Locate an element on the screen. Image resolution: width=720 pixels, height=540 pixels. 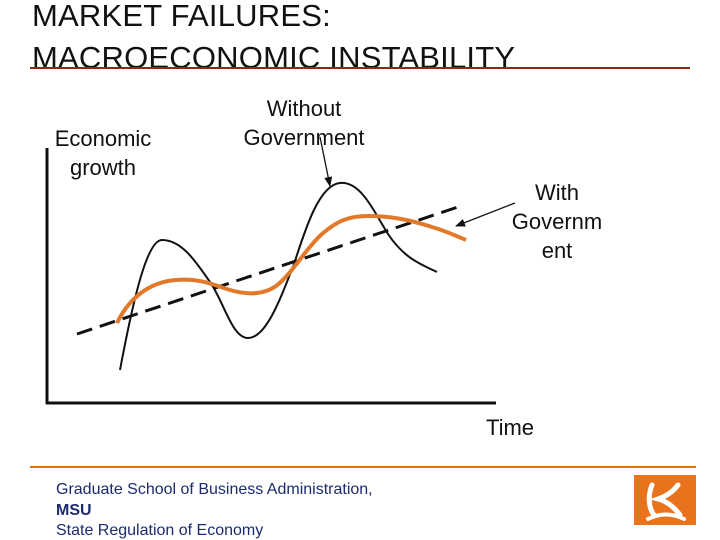
slide-title-line-1: MARKET FAILURES: is located at coordinates (181, 16).